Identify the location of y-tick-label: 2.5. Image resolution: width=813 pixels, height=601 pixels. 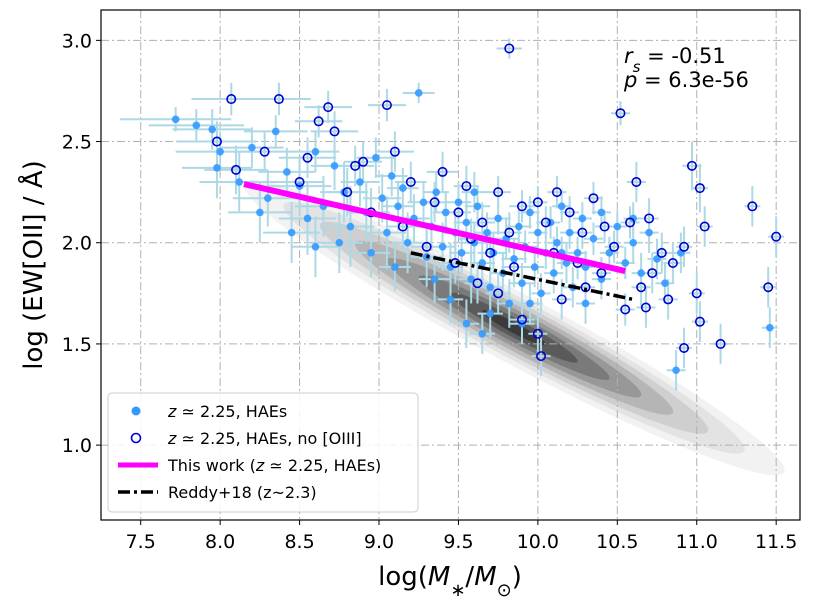
(77, 143).